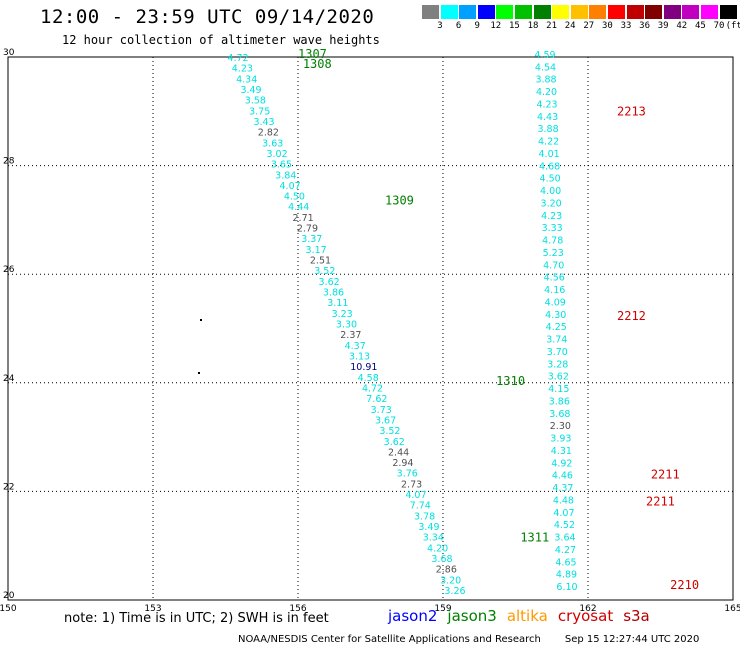 The width and height of the screenshot is (740, 650). I want to click on wave-height-value: 4.16, so click(554, 290).